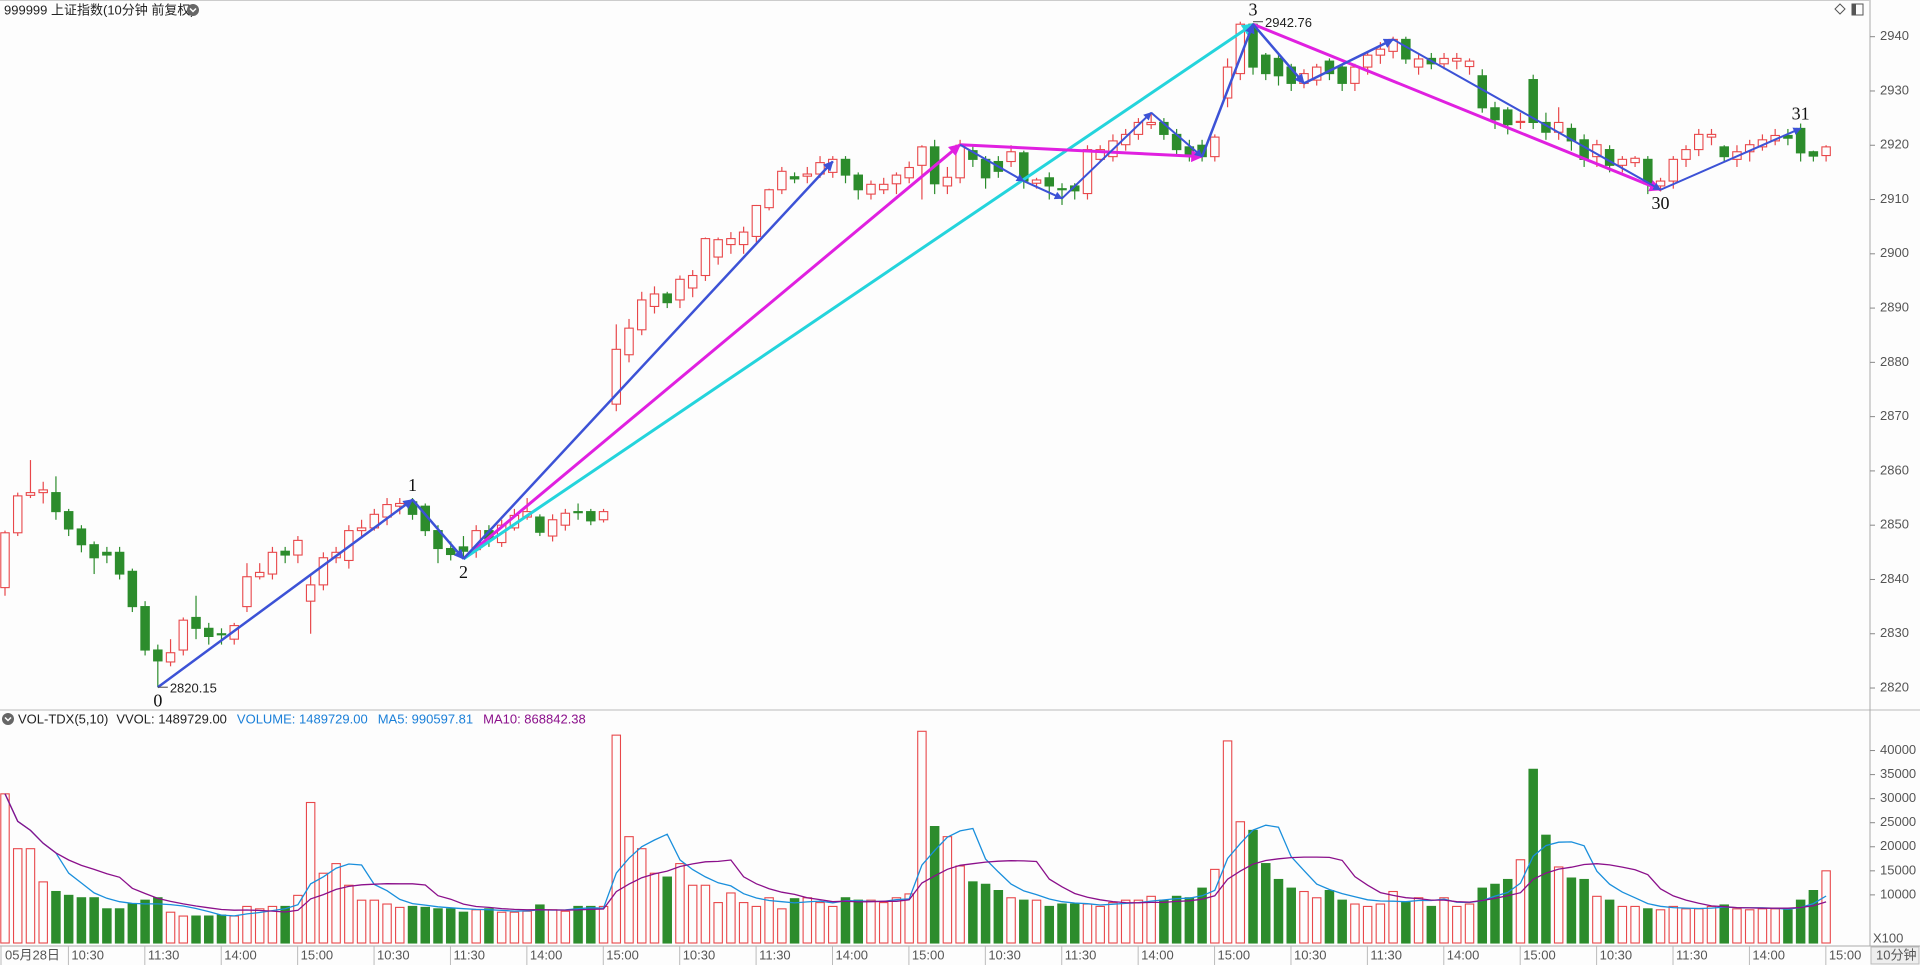 The height and width of the screenshot is (965, 1920). I want to click on indicator-name: VOL-TDX(5,10), so click(63, 718).